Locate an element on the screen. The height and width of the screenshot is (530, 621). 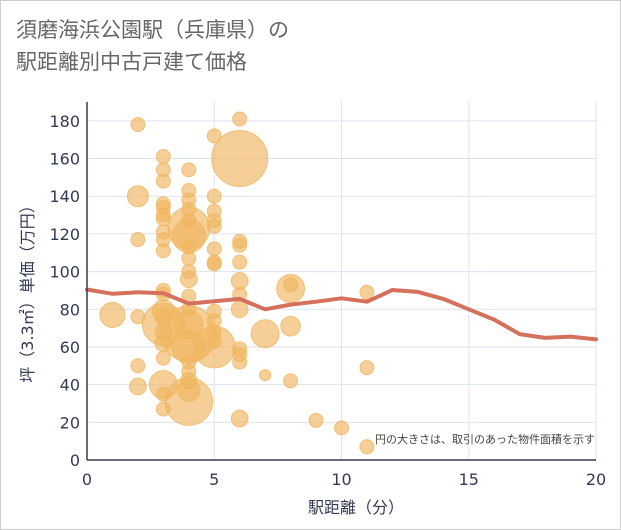
y-tick-label: 160 is located at coordinates (64, 159).